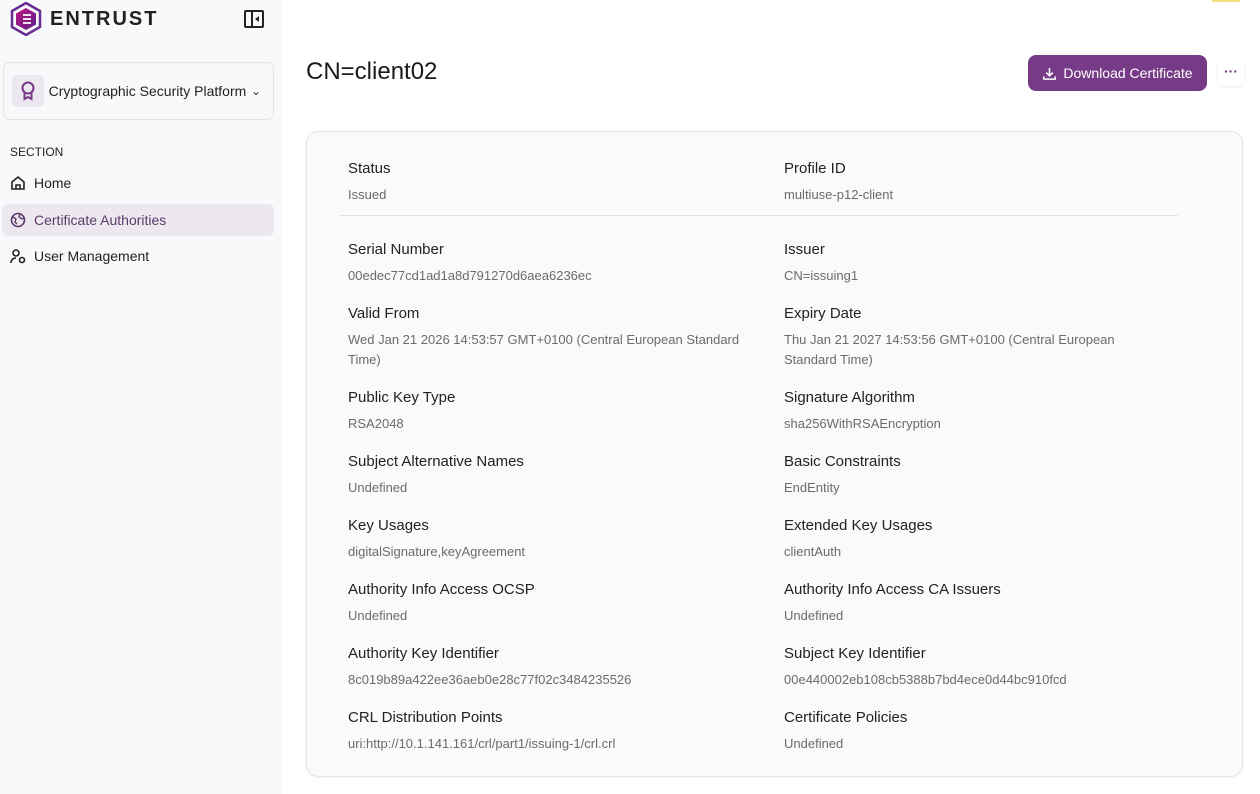 This screenshot has width=1260, height=794. Describe the element at coordinates (384, 313) in the screenshot. I see `field-label: Valid From` at that location.